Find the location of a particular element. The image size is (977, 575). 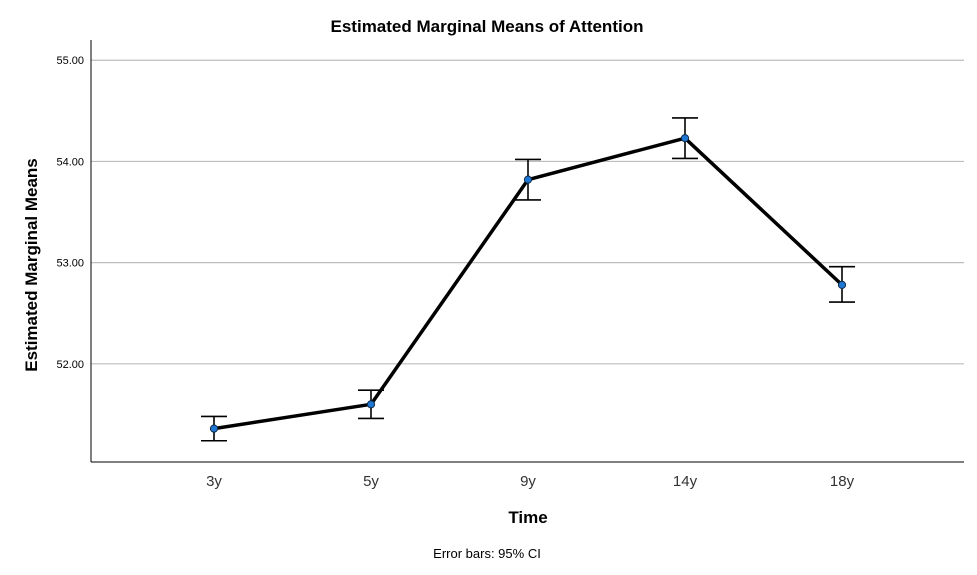

y-tick-label: 53.00 is located at coordinates (70, 264).